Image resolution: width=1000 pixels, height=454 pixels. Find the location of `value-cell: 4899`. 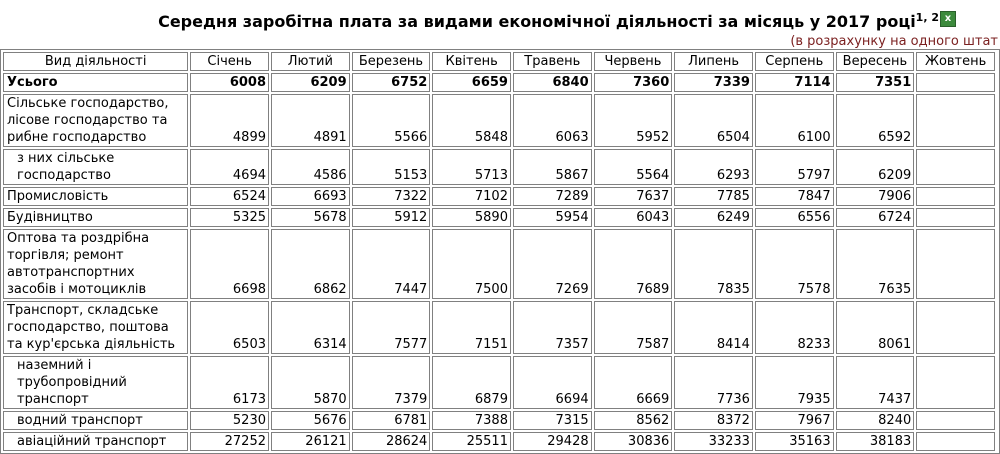

value-cell: 4899 is located at coordinates (229, 120).